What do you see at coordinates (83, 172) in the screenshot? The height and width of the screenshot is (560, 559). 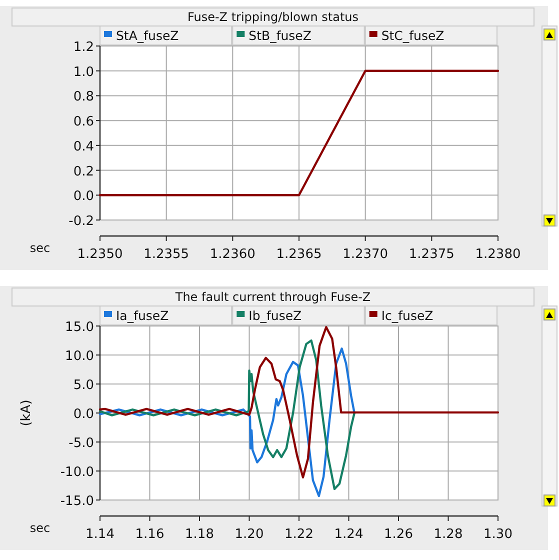 I see `y-tick-label: 0.2` at bounding box center [83, 172].